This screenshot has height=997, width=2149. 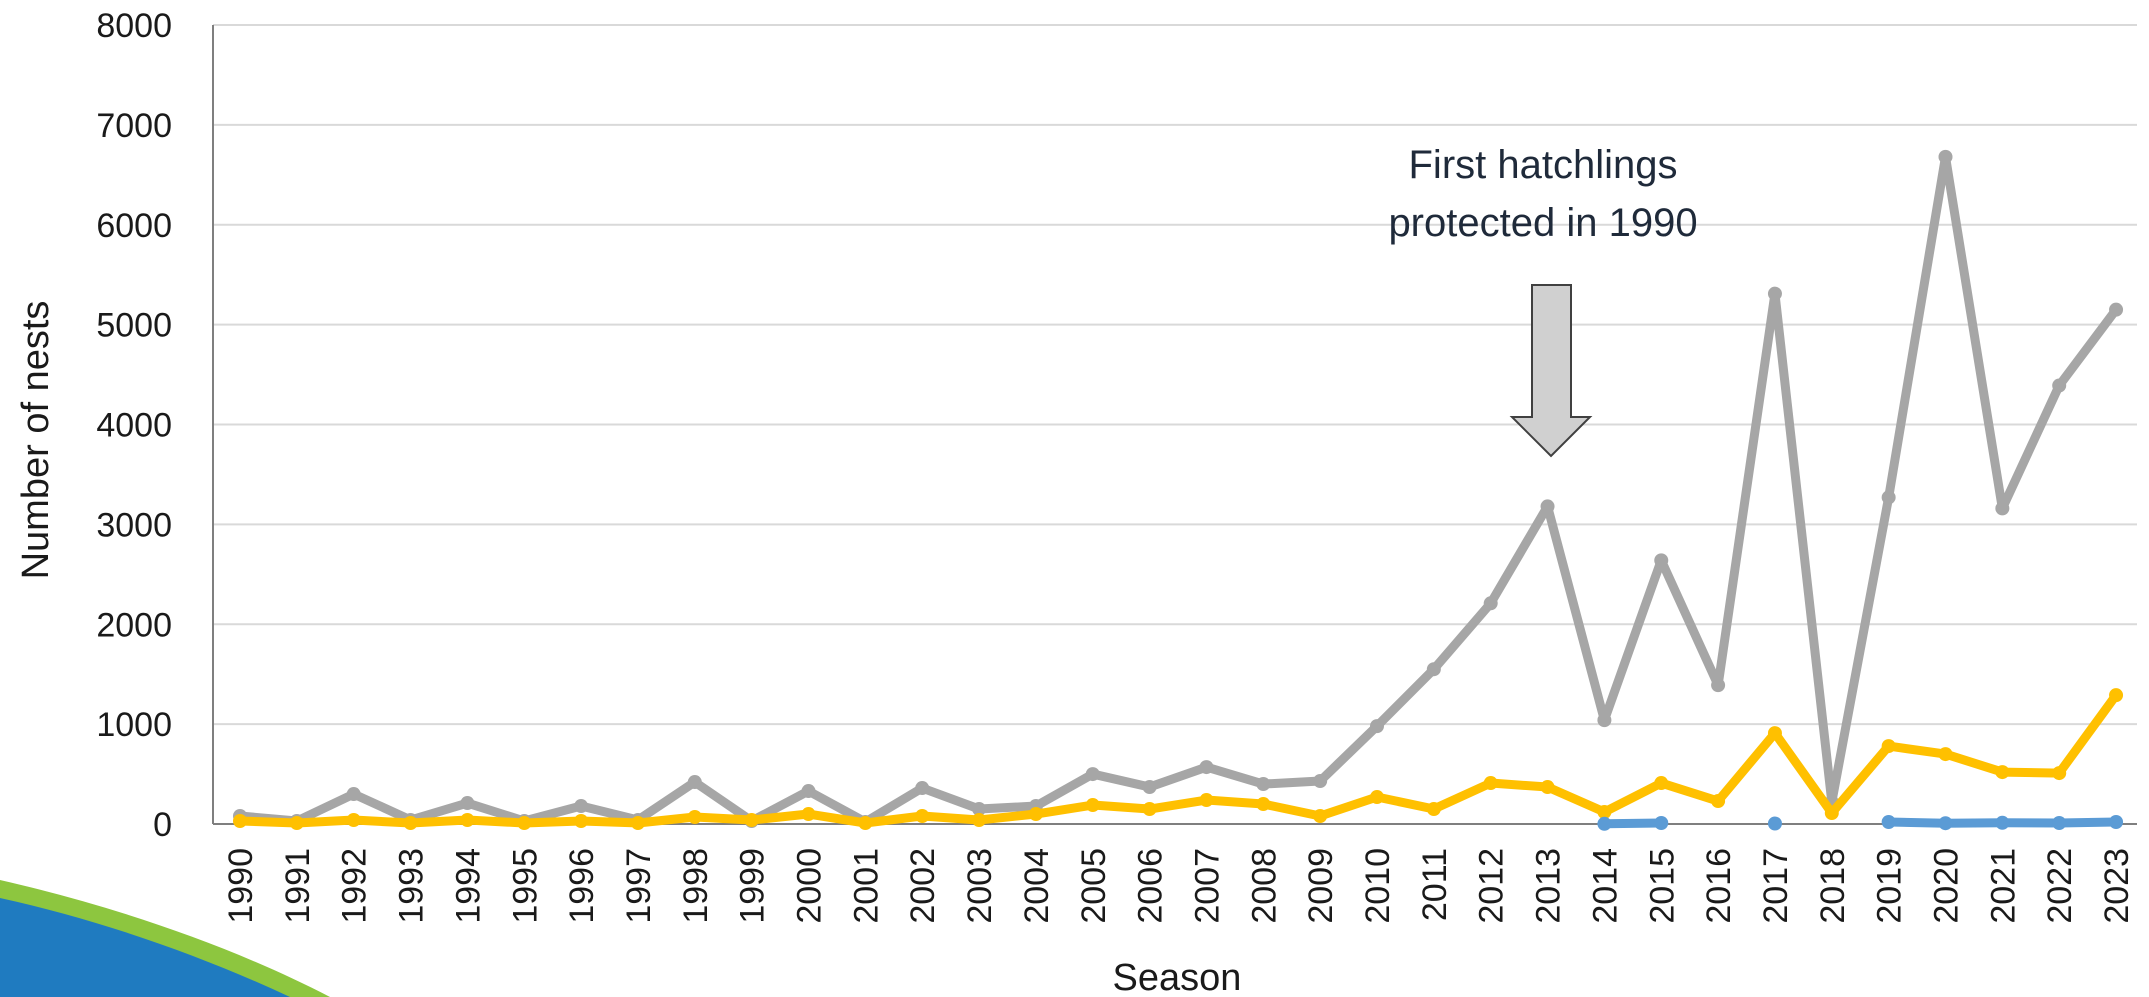 I want to click on x-axis-title: Season, so click(x=1177, y=977).